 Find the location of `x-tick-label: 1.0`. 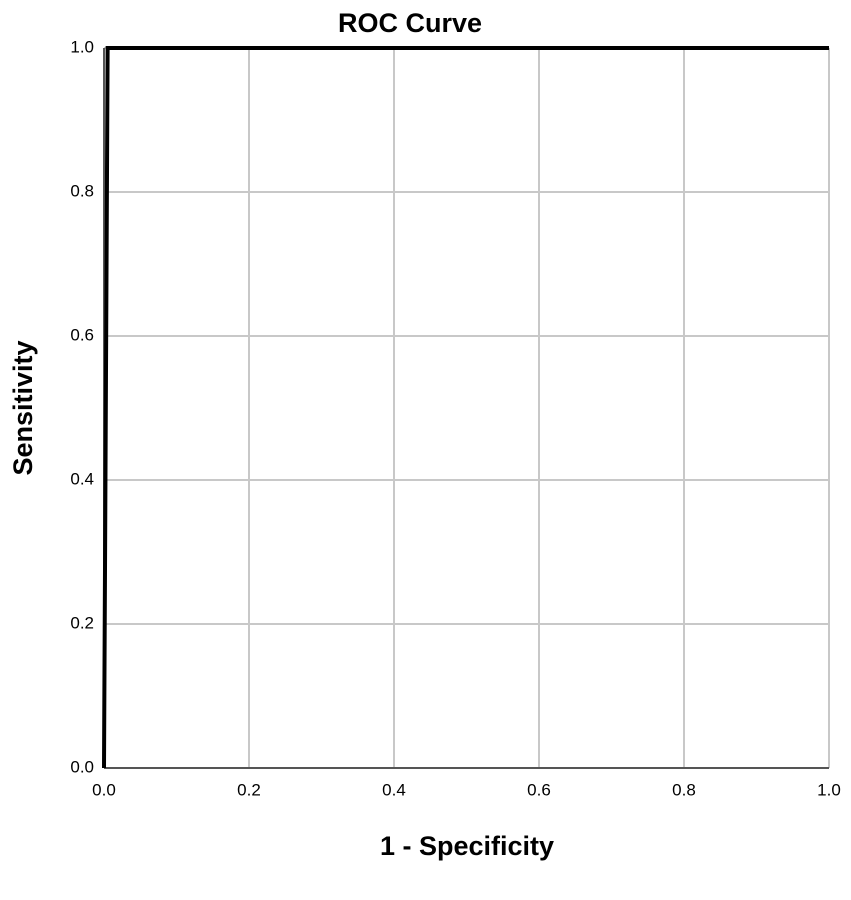

x-tick-label: 1.0 is located at coordinates (829, 789).